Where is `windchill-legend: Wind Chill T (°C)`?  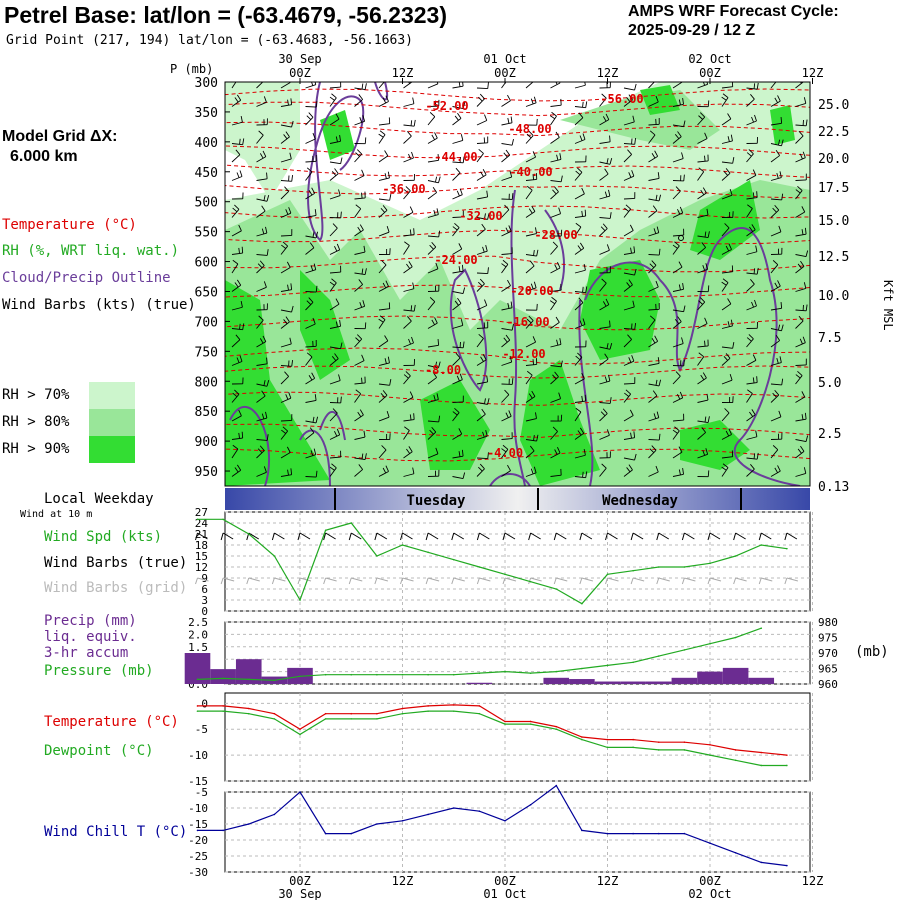 windchill-legend: Wind Chill T (°C) is located at coordinates (116, 832).